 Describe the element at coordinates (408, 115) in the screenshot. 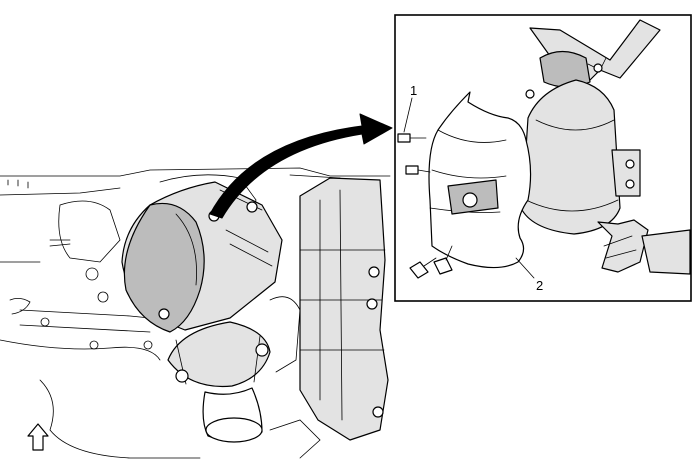

I see `callout-1-leader` at that location.